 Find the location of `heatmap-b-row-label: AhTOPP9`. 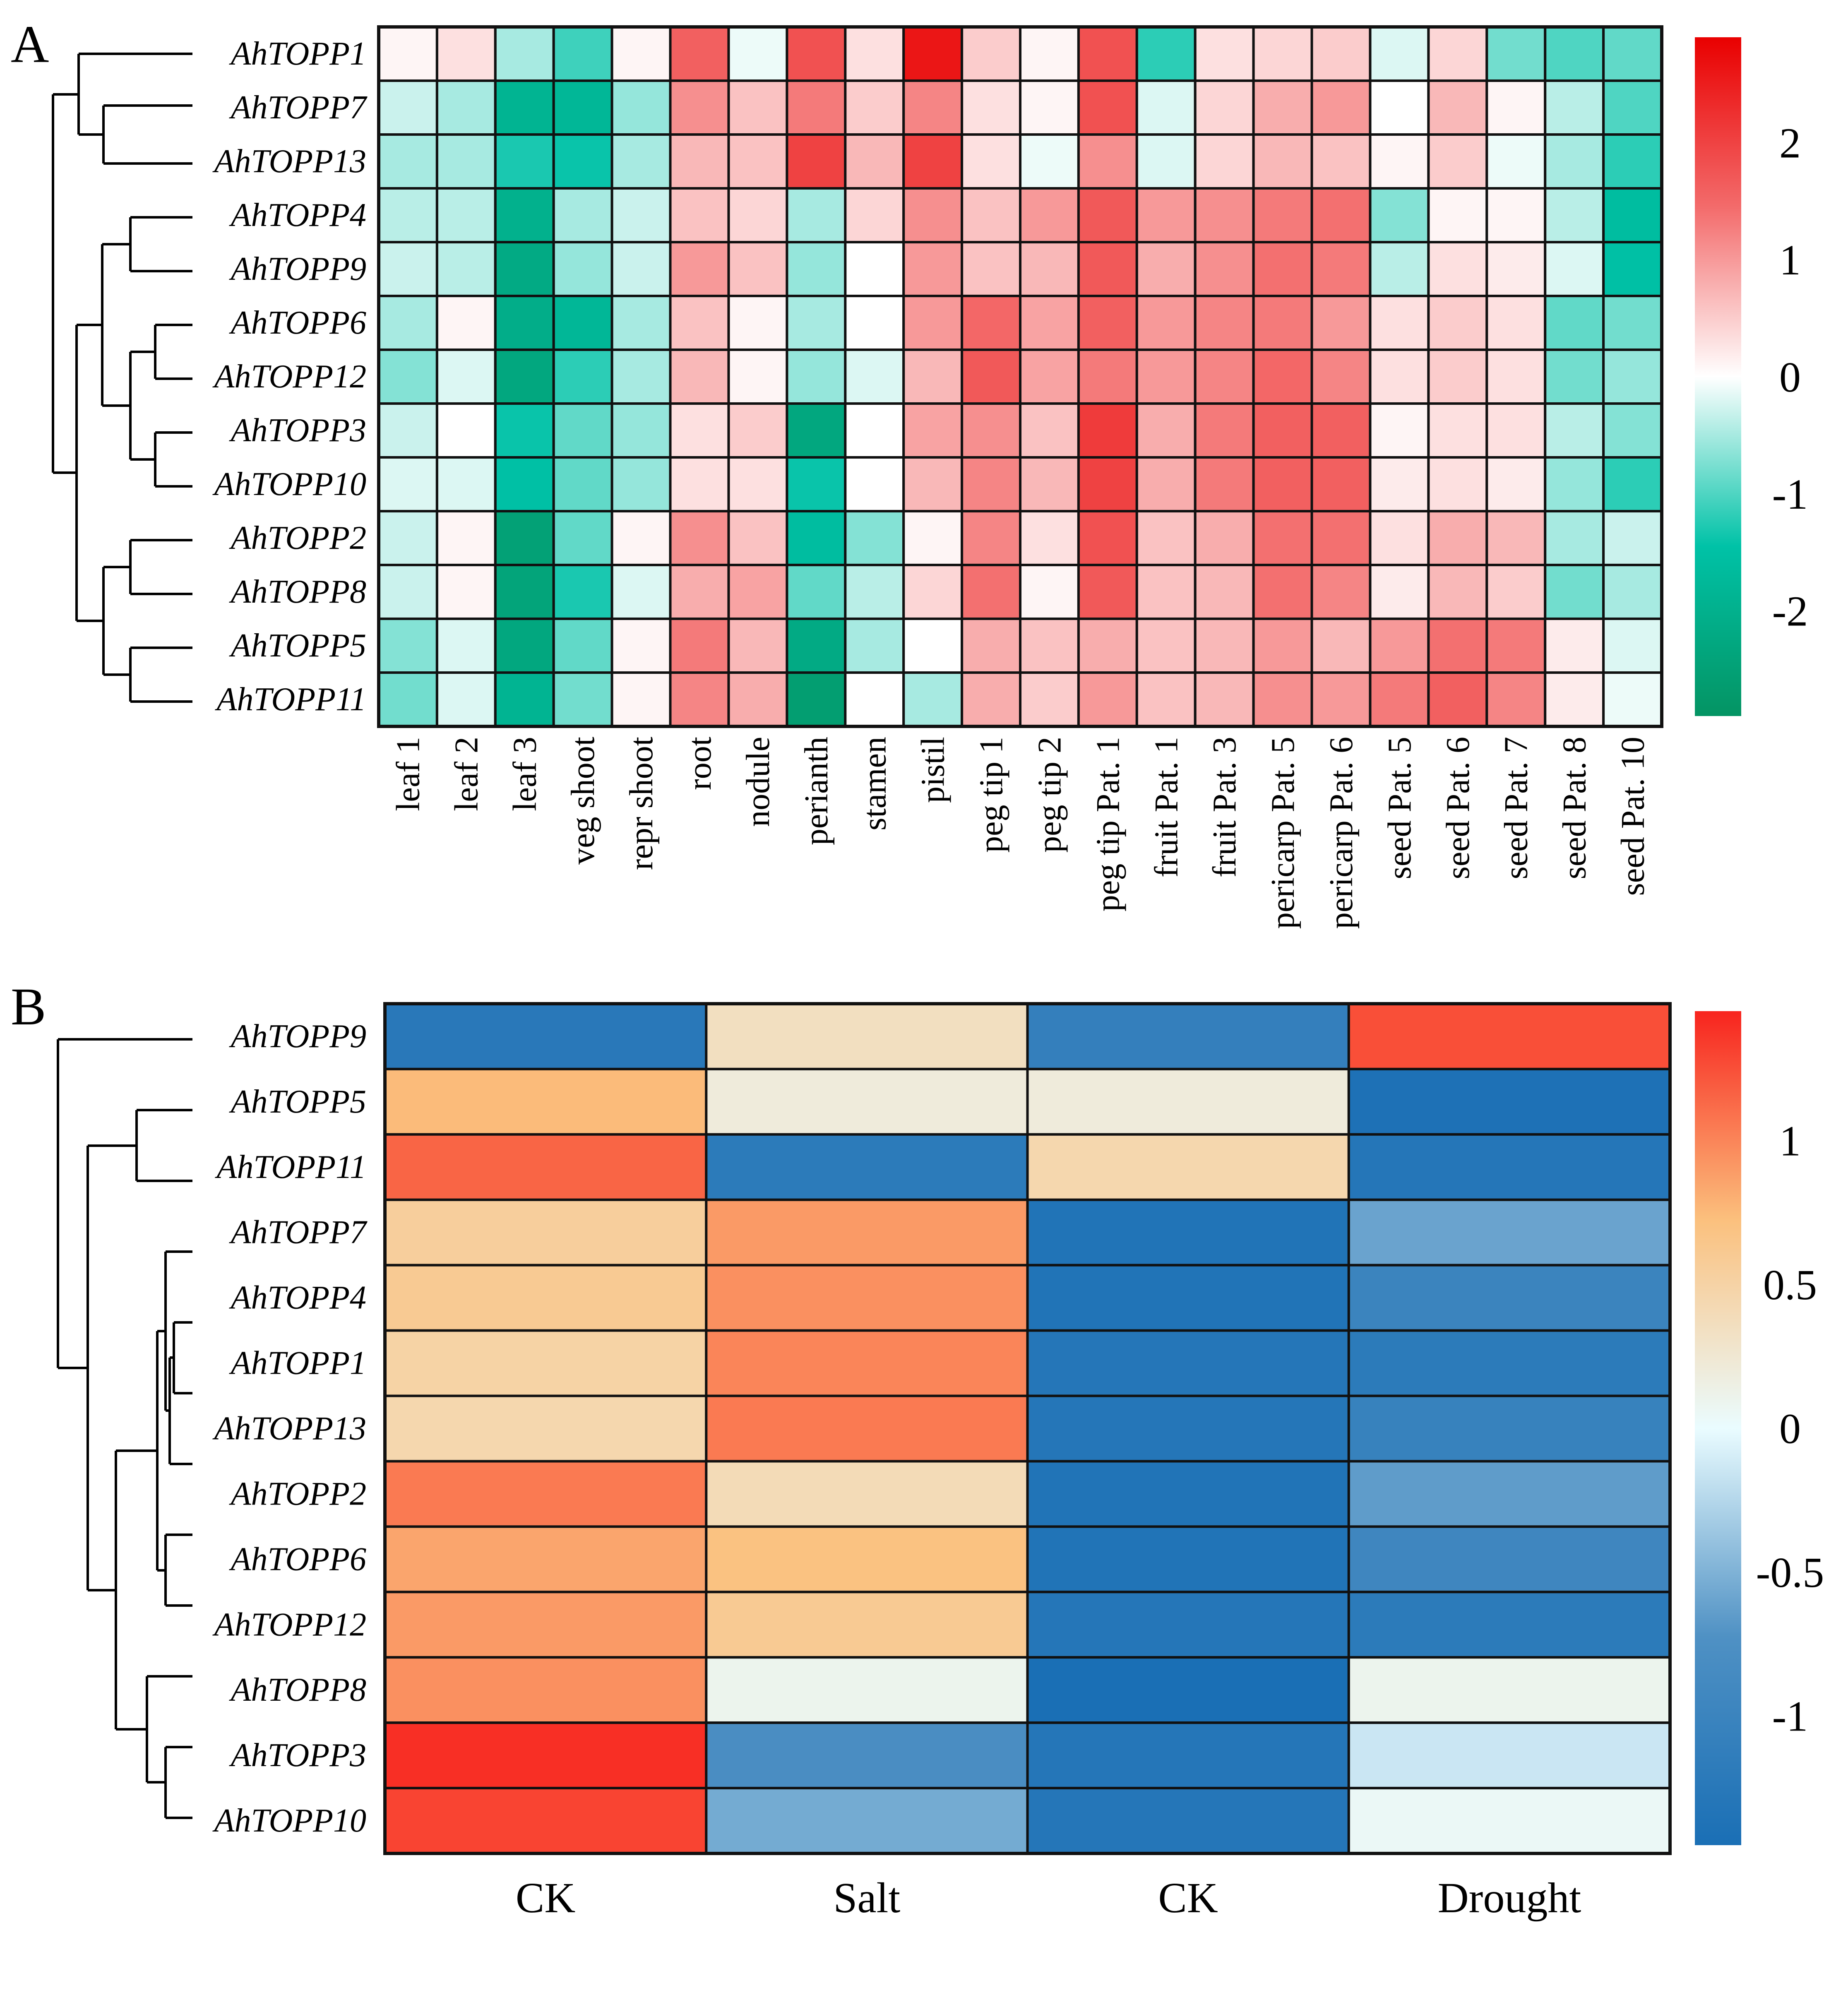

heatmap-b-row-label: AhTOPP9 is located at coordinates (297, 1036).